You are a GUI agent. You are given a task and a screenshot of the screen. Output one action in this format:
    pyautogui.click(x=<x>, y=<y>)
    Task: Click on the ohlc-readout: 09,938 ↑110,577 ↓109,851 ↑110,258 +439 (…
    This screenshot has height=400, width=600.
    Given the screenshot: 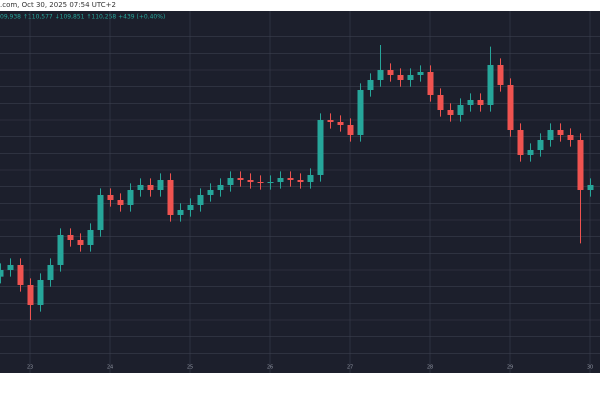 What is the action you would take?
    pyautogui.click(x=82, y=17)
    